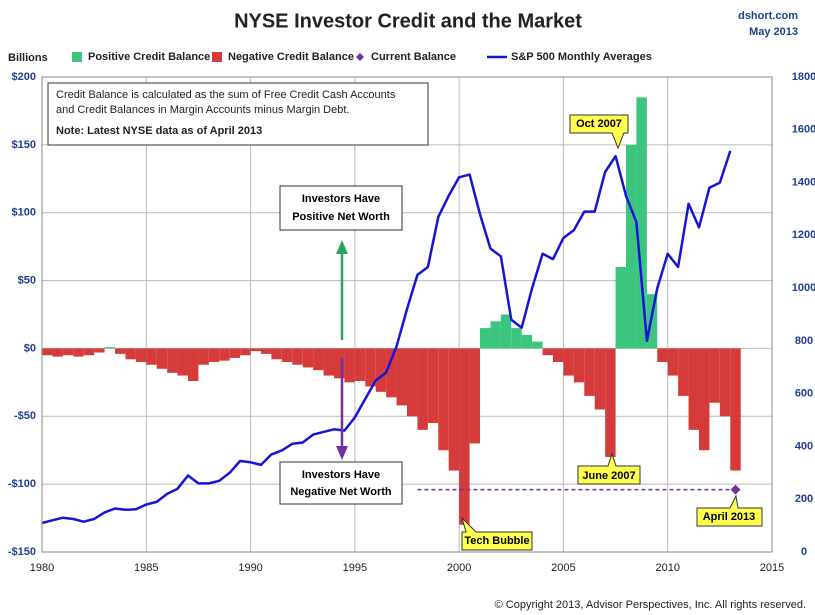 The height and width of the screenshot is (615, 815). Describe the element at coordinates (146, 568) in the screenshot. I see `x-tick-label: 1985` at that location.